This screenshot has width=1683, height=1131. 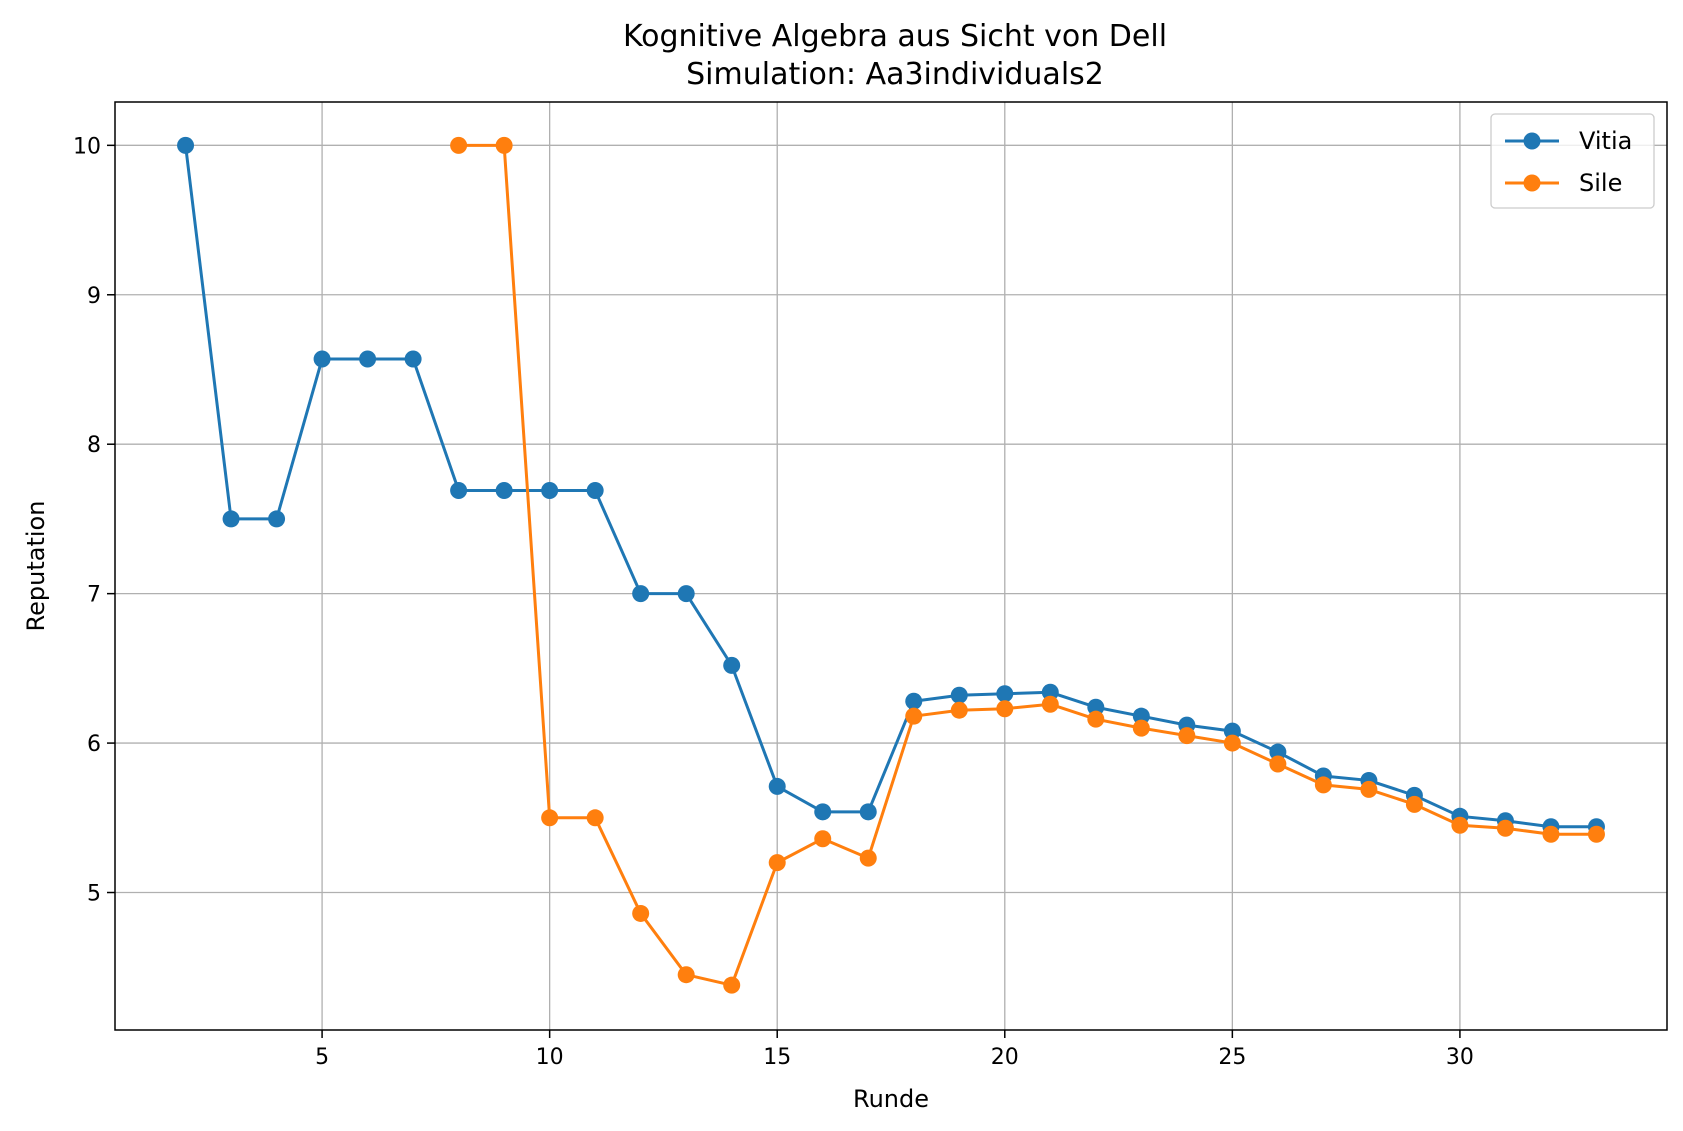 I want to click on y-axis-label: Reputation, so click(x=36, y=566).